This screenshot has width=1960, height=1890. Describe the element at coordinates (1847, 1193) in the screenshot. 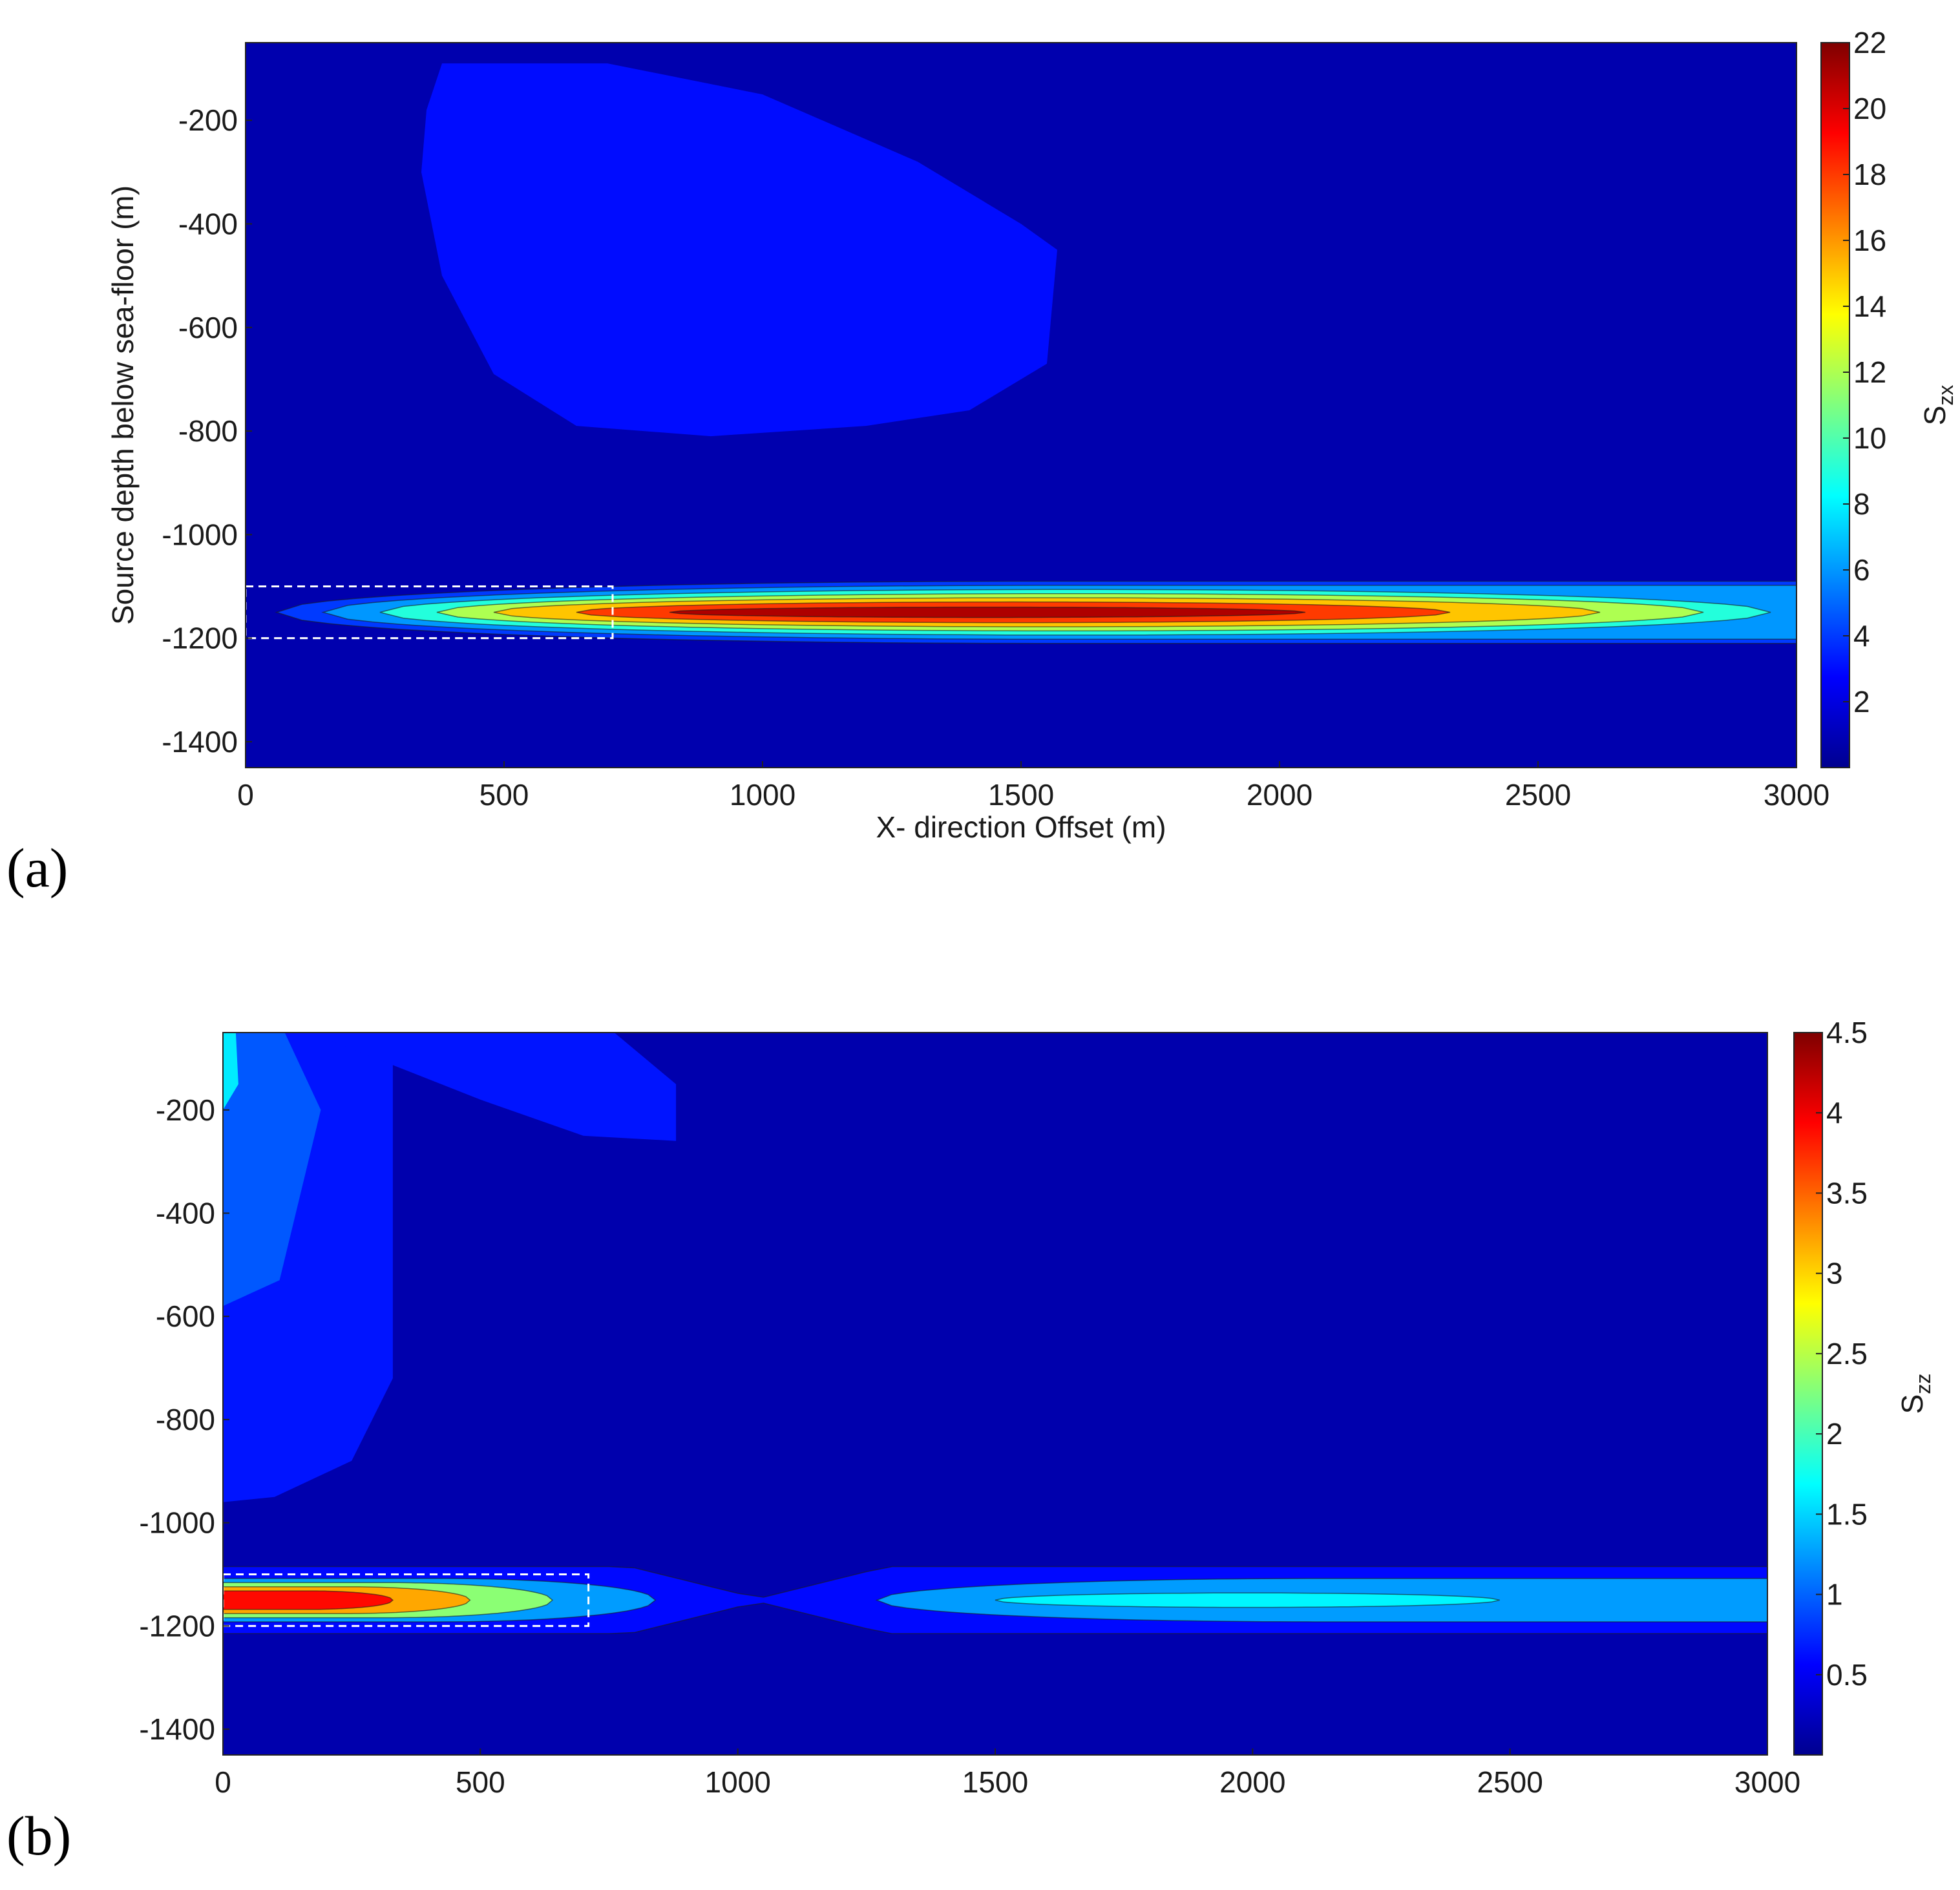

I see `colorbar-tick-label: 3.5` at that location.